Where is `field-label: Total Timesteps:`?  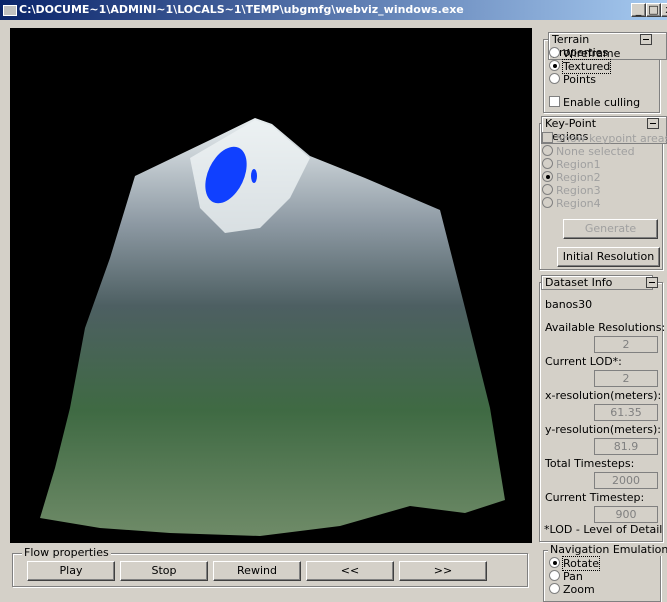 field-label: Total Timesteps: is located at coordinates (590, 463).